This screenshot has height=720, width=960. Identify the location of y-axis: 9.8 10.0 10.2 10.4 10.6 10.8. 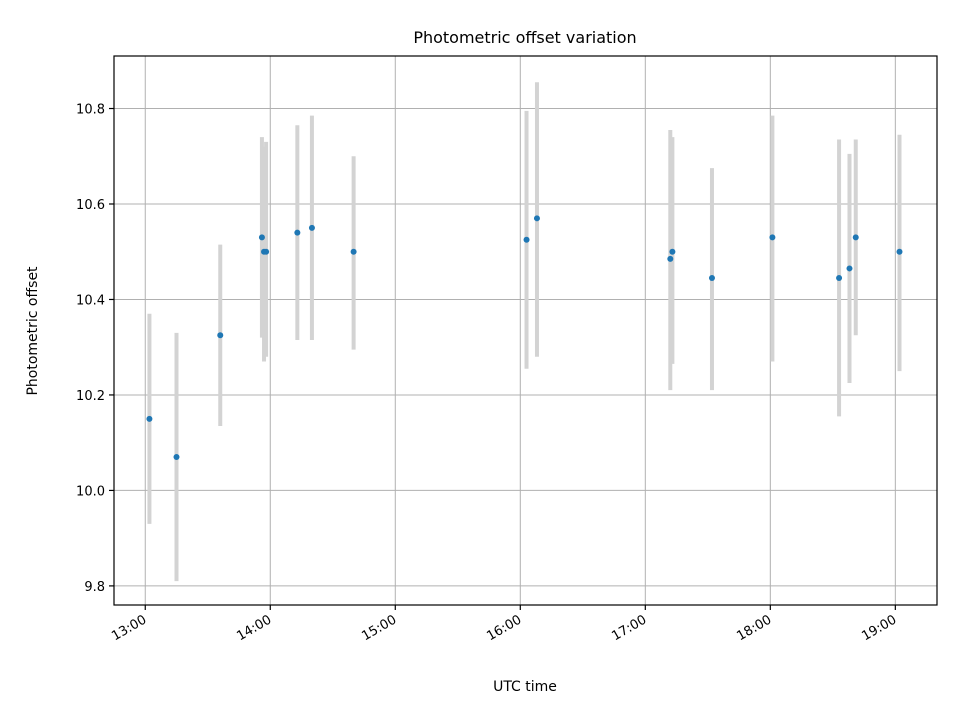
(95, 349).